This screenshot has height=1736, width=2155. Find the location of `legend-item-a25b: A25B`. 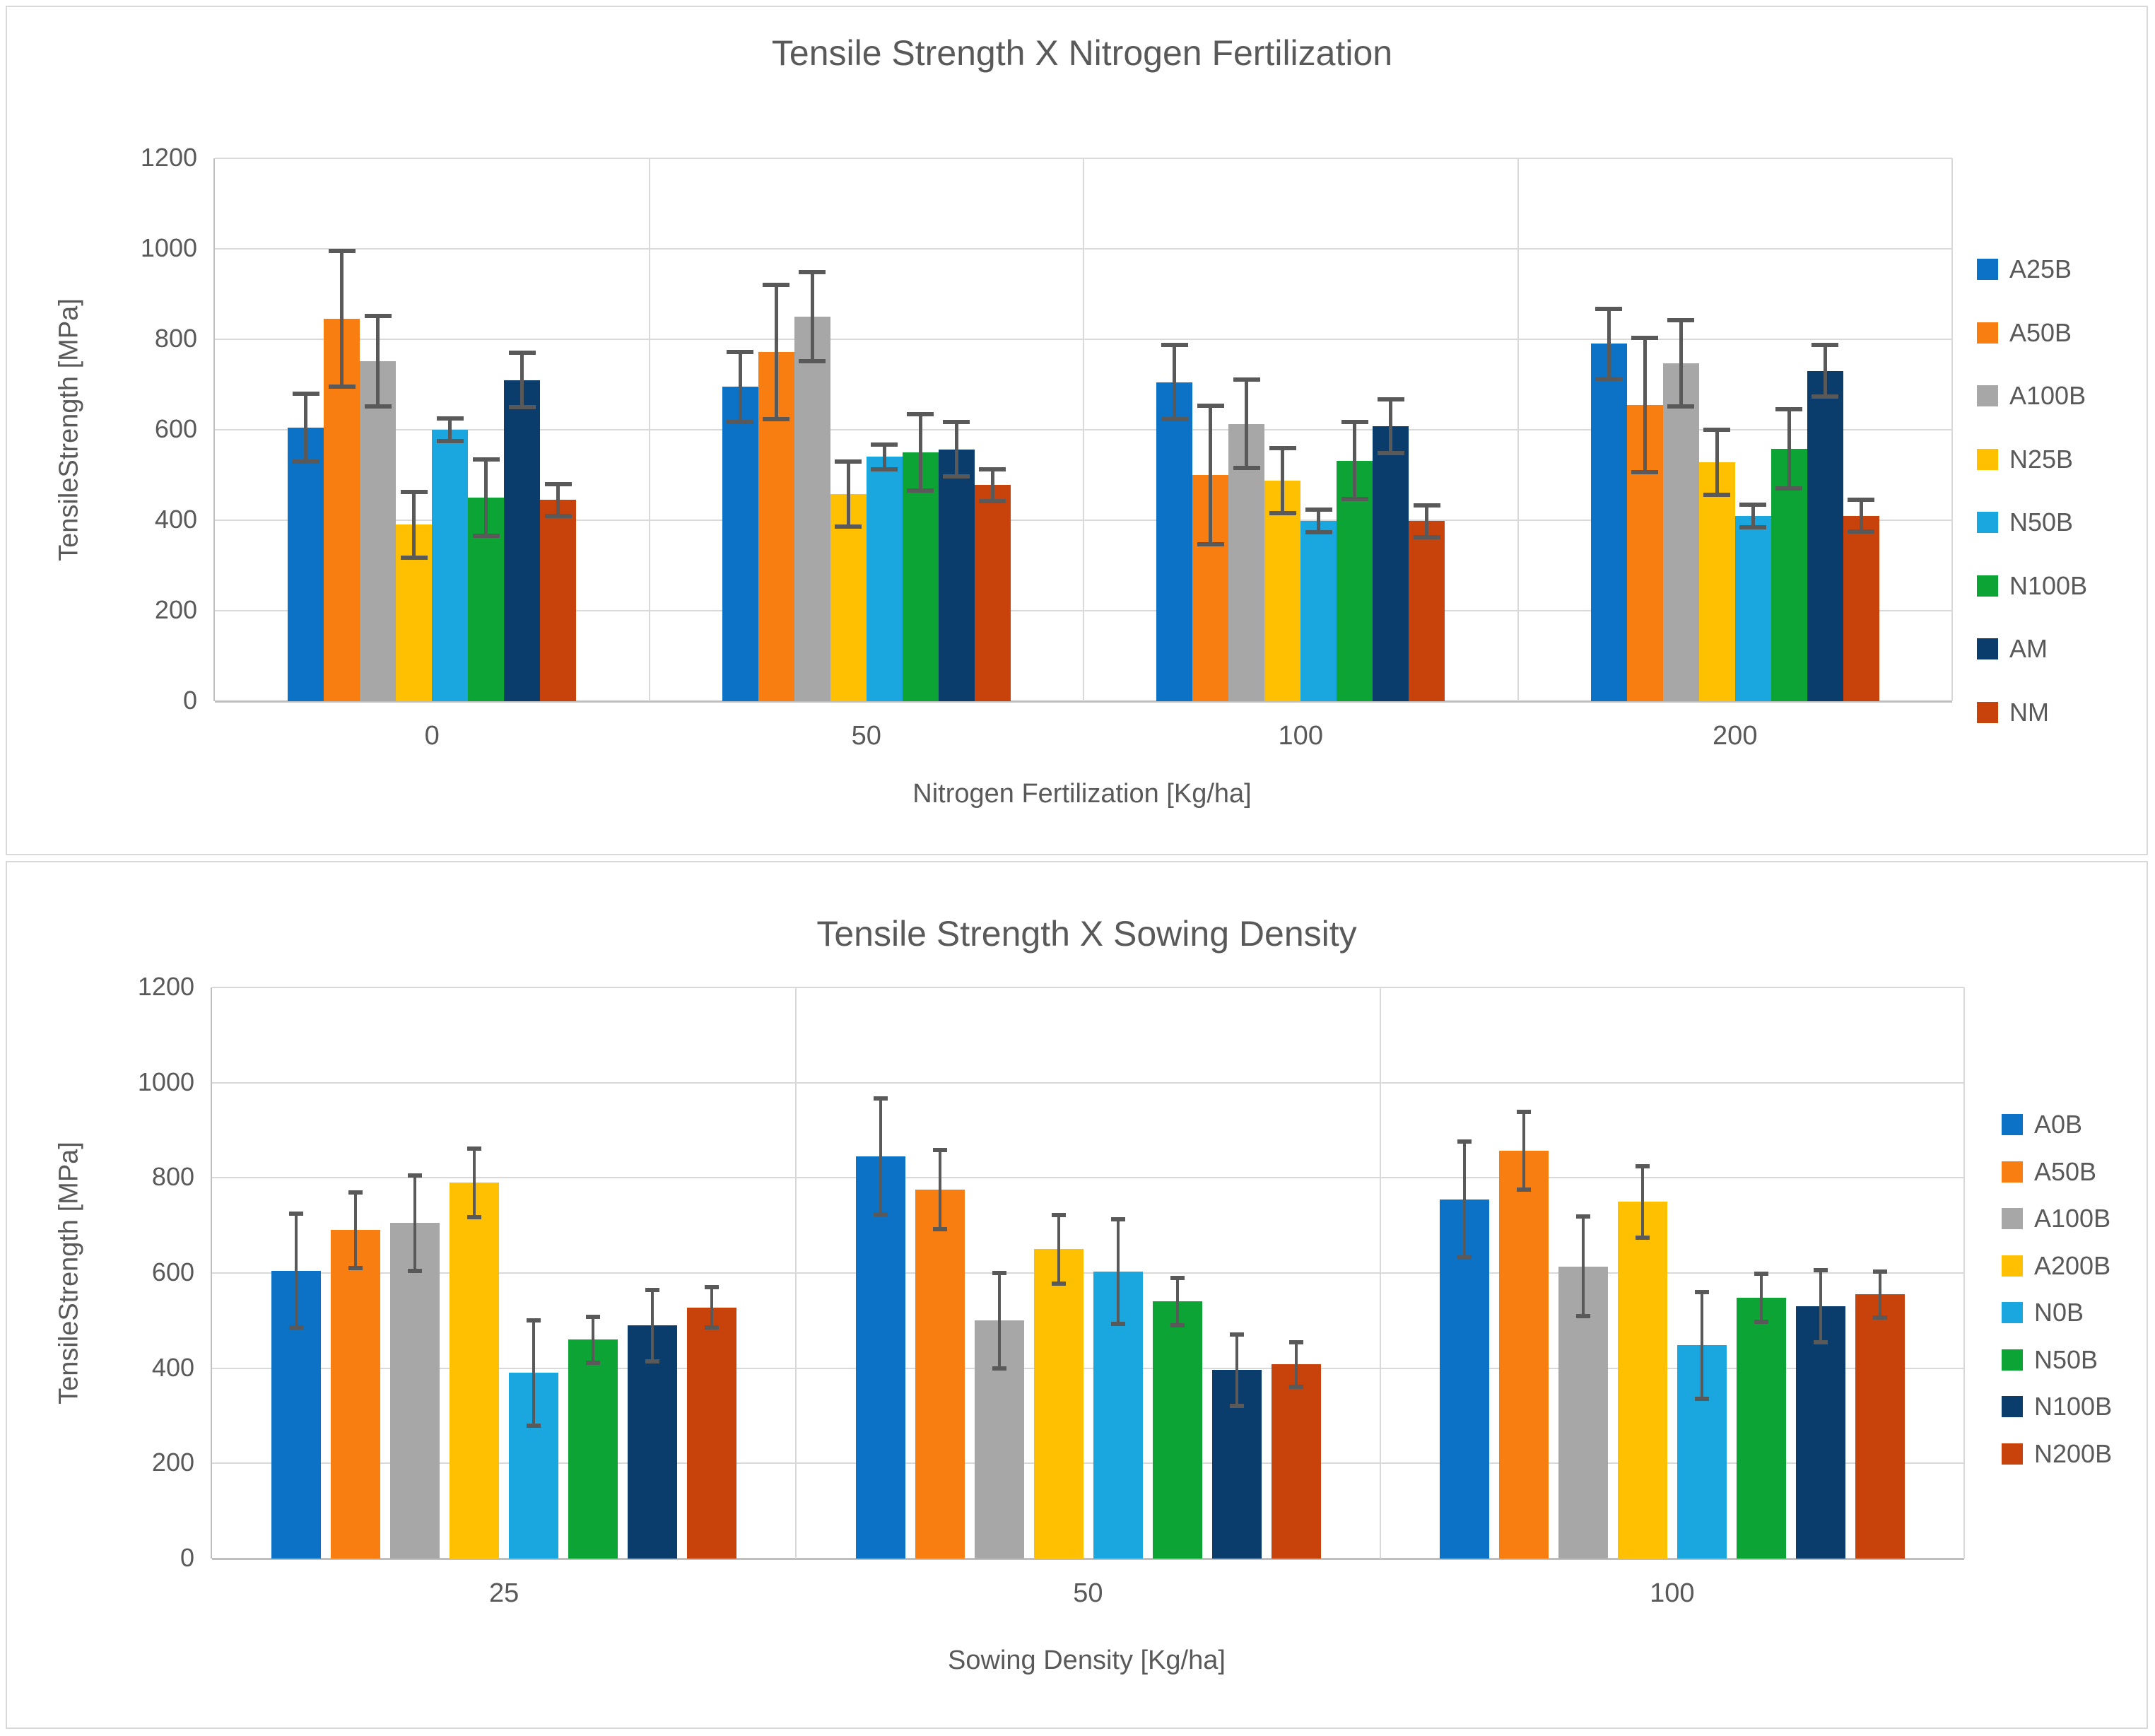

legend-item-a25b: A25B is located at coordinates (2025, 269).